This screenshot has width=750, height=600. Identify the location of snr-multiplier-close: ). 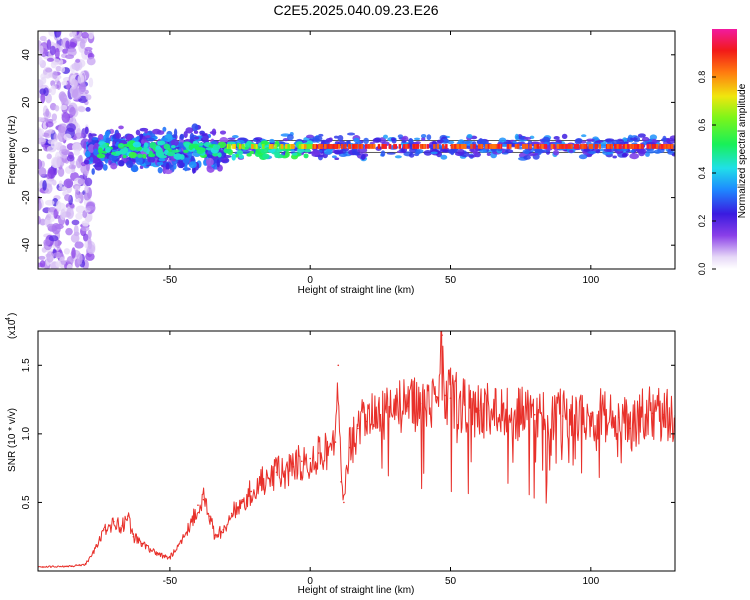
(12, 314).